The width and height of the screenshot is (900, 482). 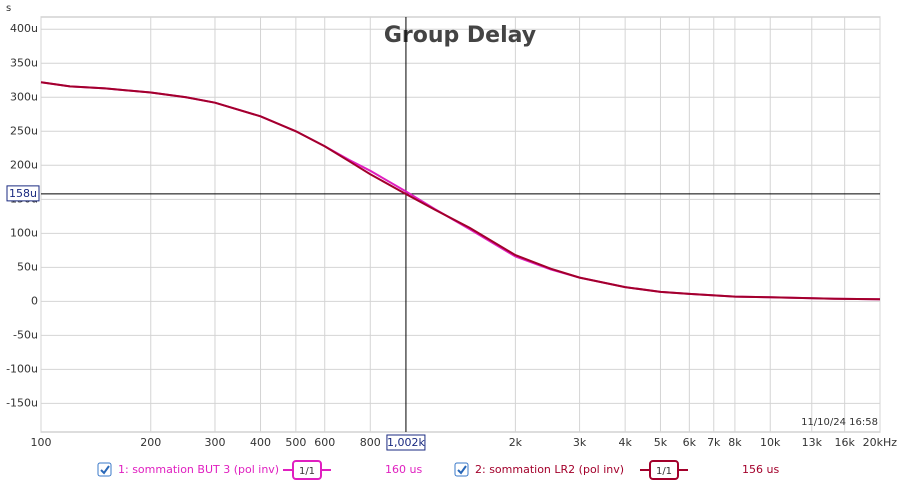 What do you see at coordinates (460, 35) in the screenshot?
I see `chart-title: Group Delay` at bounding box center [460, 35].